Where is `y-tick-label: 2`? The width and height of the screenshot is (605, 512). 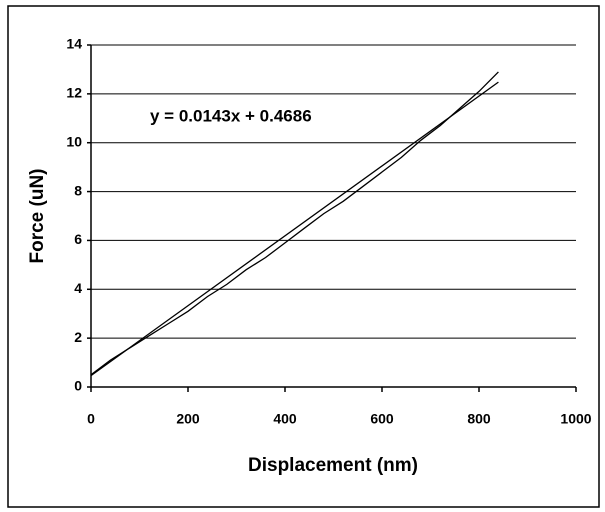
y-tick-label: 2 is located at coordinates (78, 337).